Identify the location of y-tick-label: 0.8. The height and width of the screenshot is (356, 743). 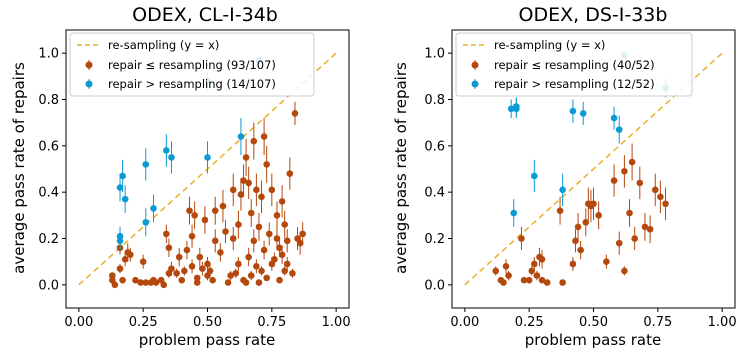
(48, 100).